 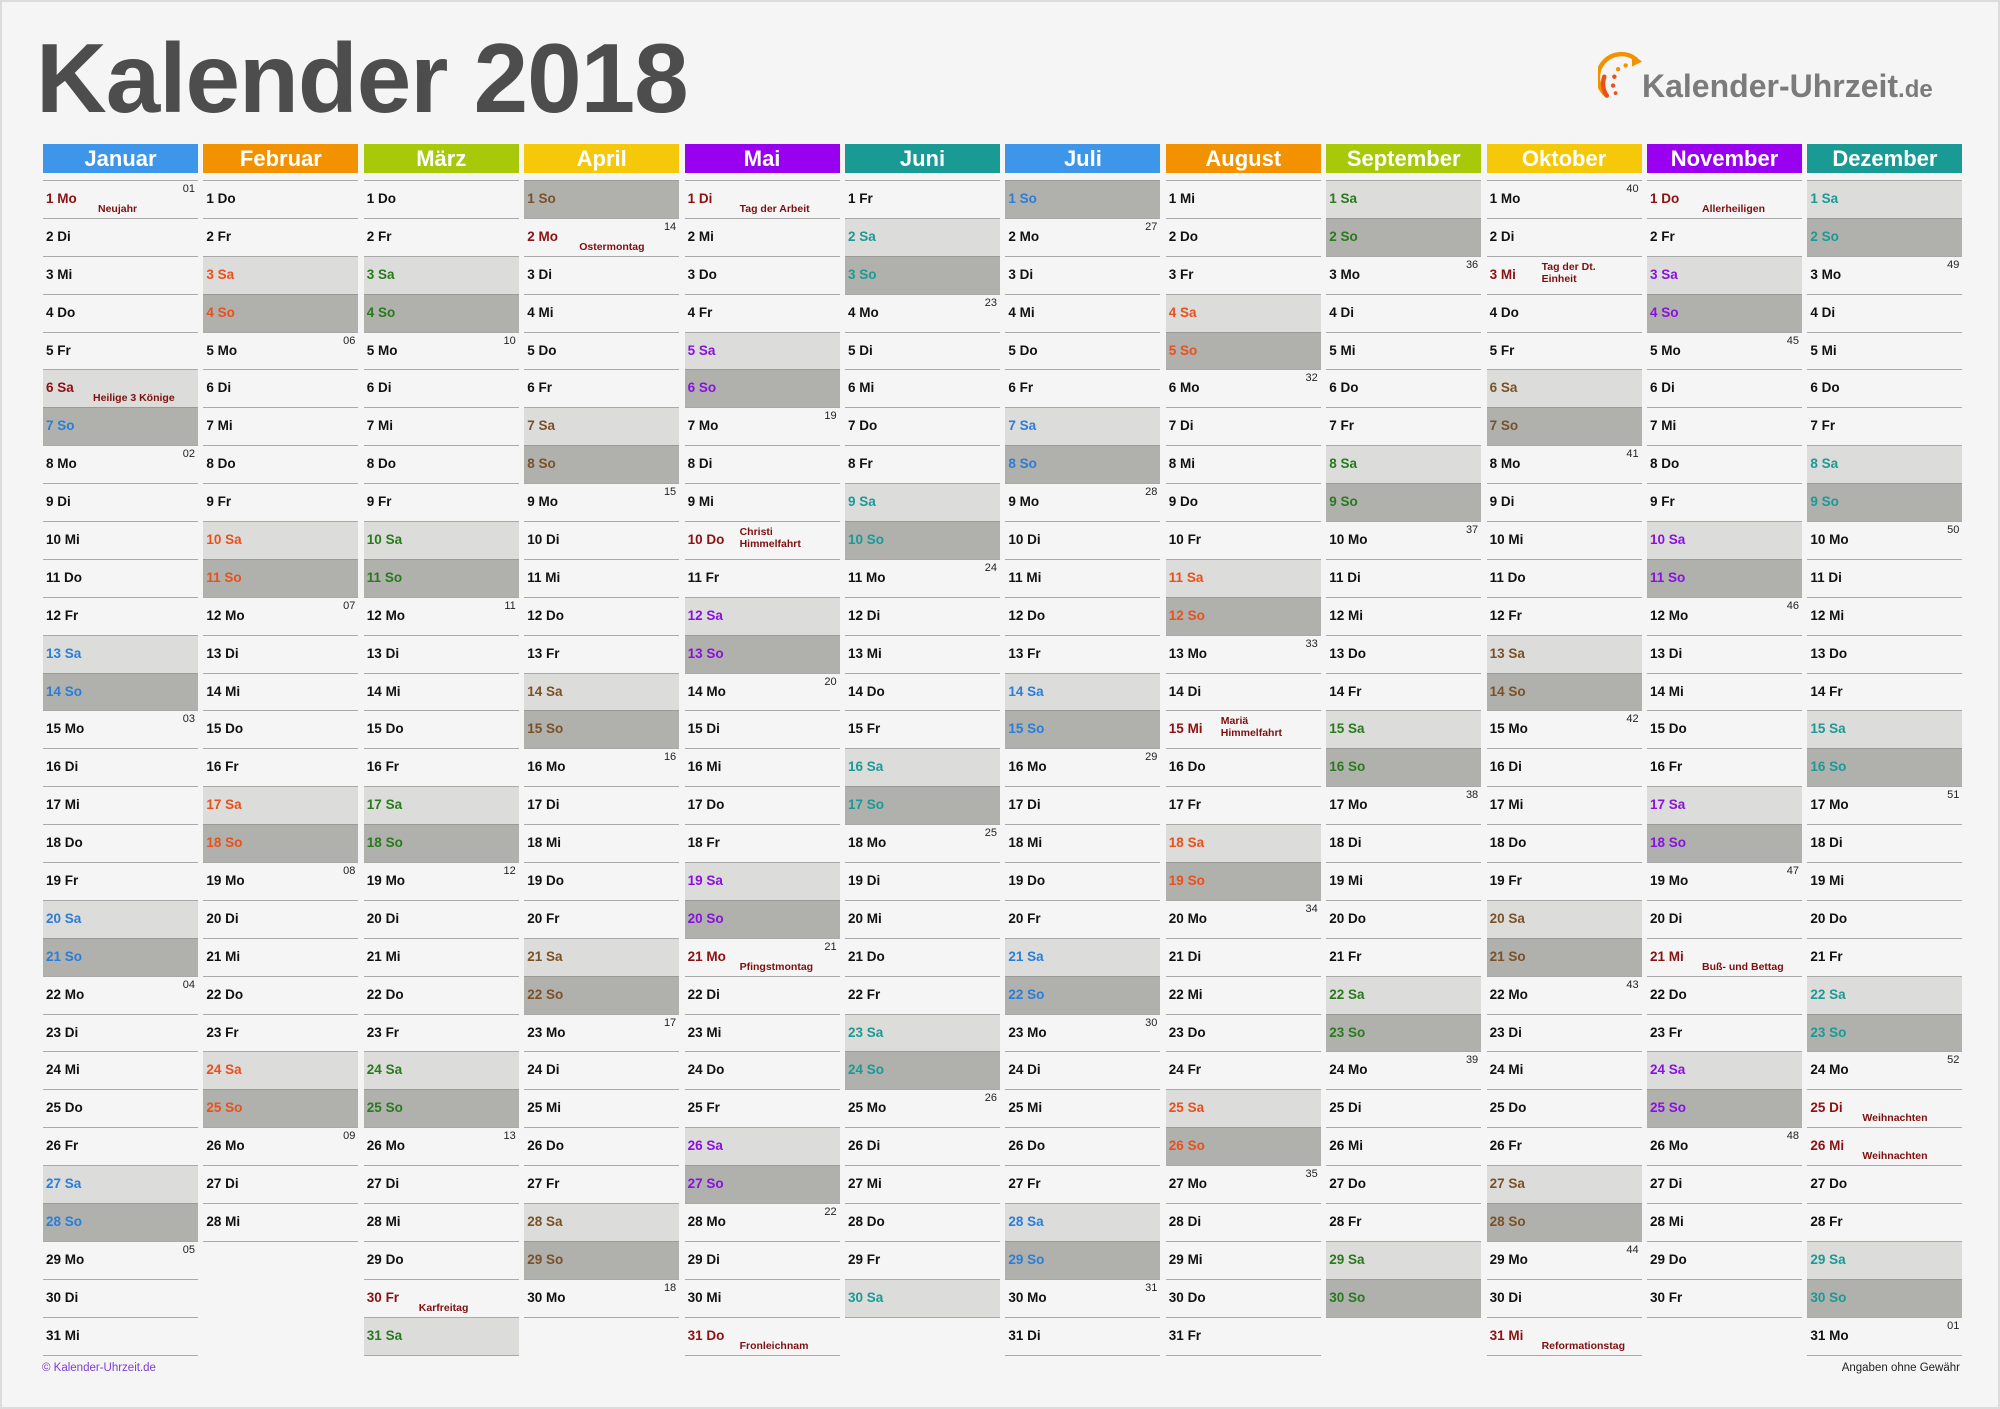 I want to click on day-cell: 13 So, so click(x=762, y=653).